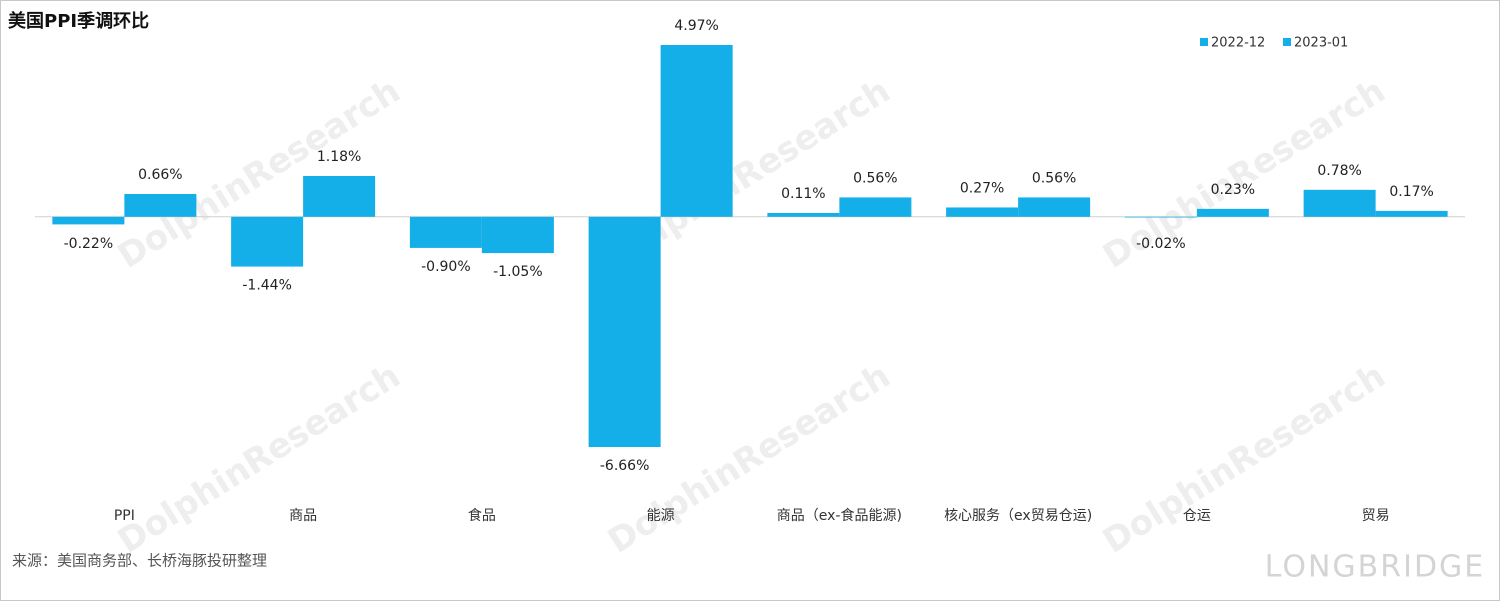  Describe the element at coordinates (1339, 171) in the screenshot. I see `data-label: 0.78%` at that location.